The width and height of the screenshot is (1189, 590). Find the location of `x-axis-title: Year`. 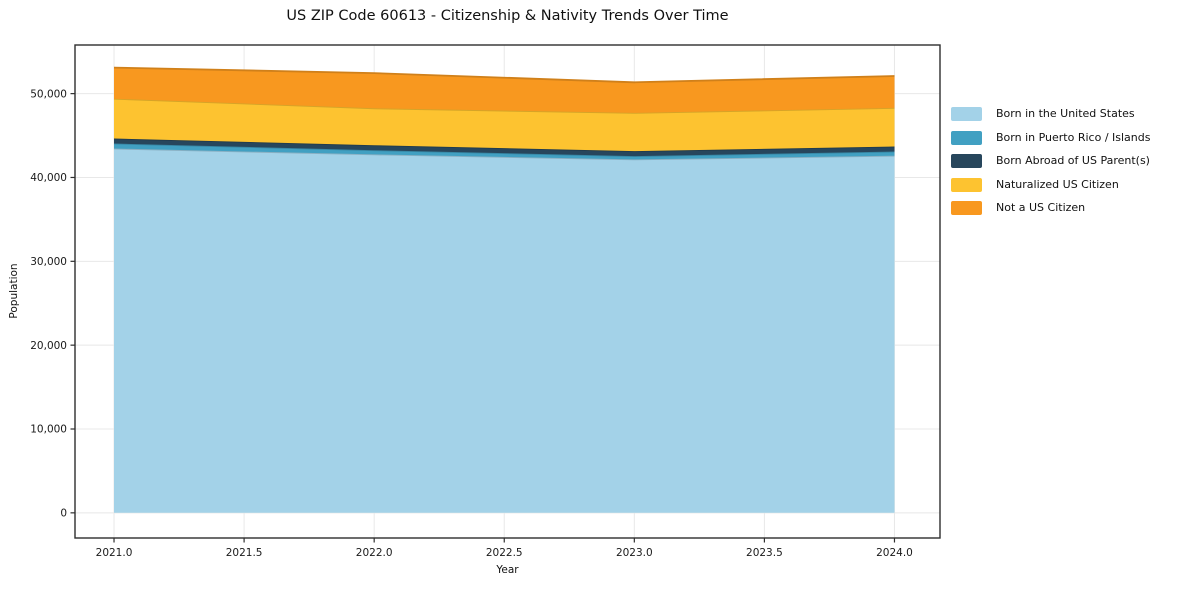

x-axis-title: Year is located at coordinates (507, 570).